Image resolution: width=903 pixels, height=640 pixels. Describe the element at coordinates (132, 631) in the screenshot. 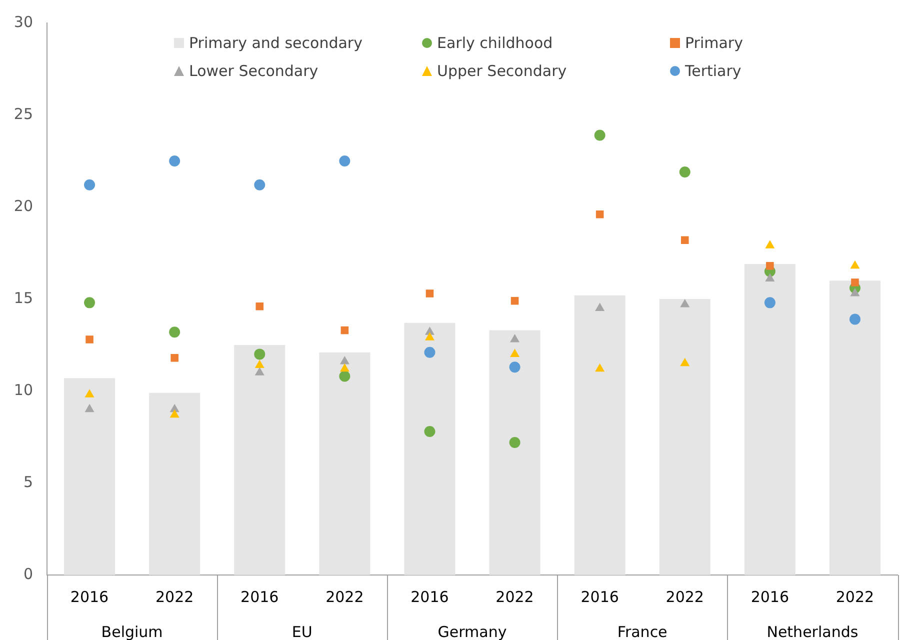

I see `text: Belgium` at that location.